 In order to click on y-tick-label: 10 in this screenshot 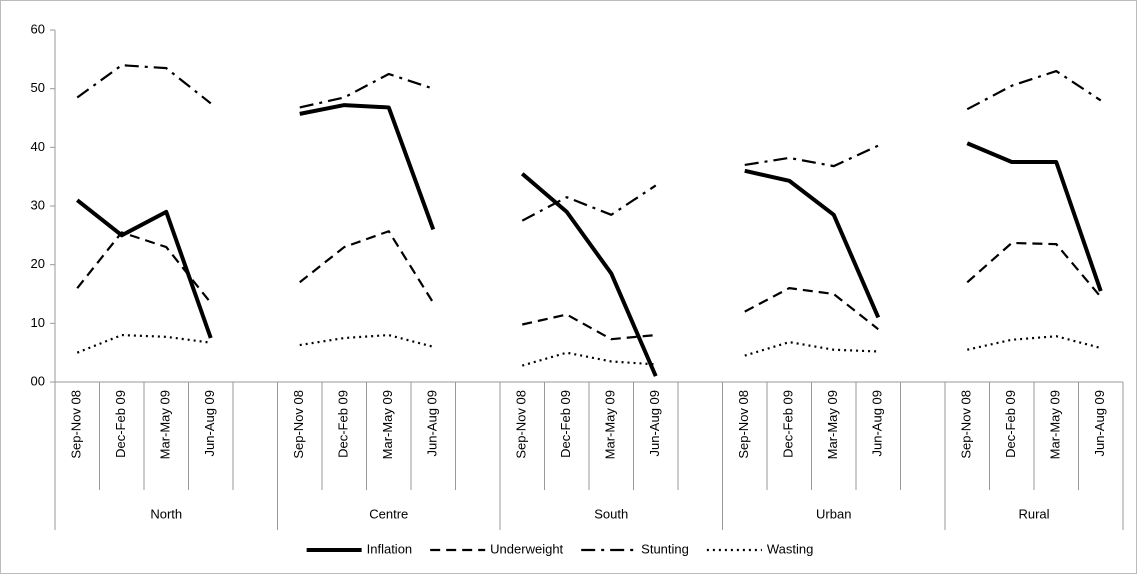, I will do `click(38, 322)`.